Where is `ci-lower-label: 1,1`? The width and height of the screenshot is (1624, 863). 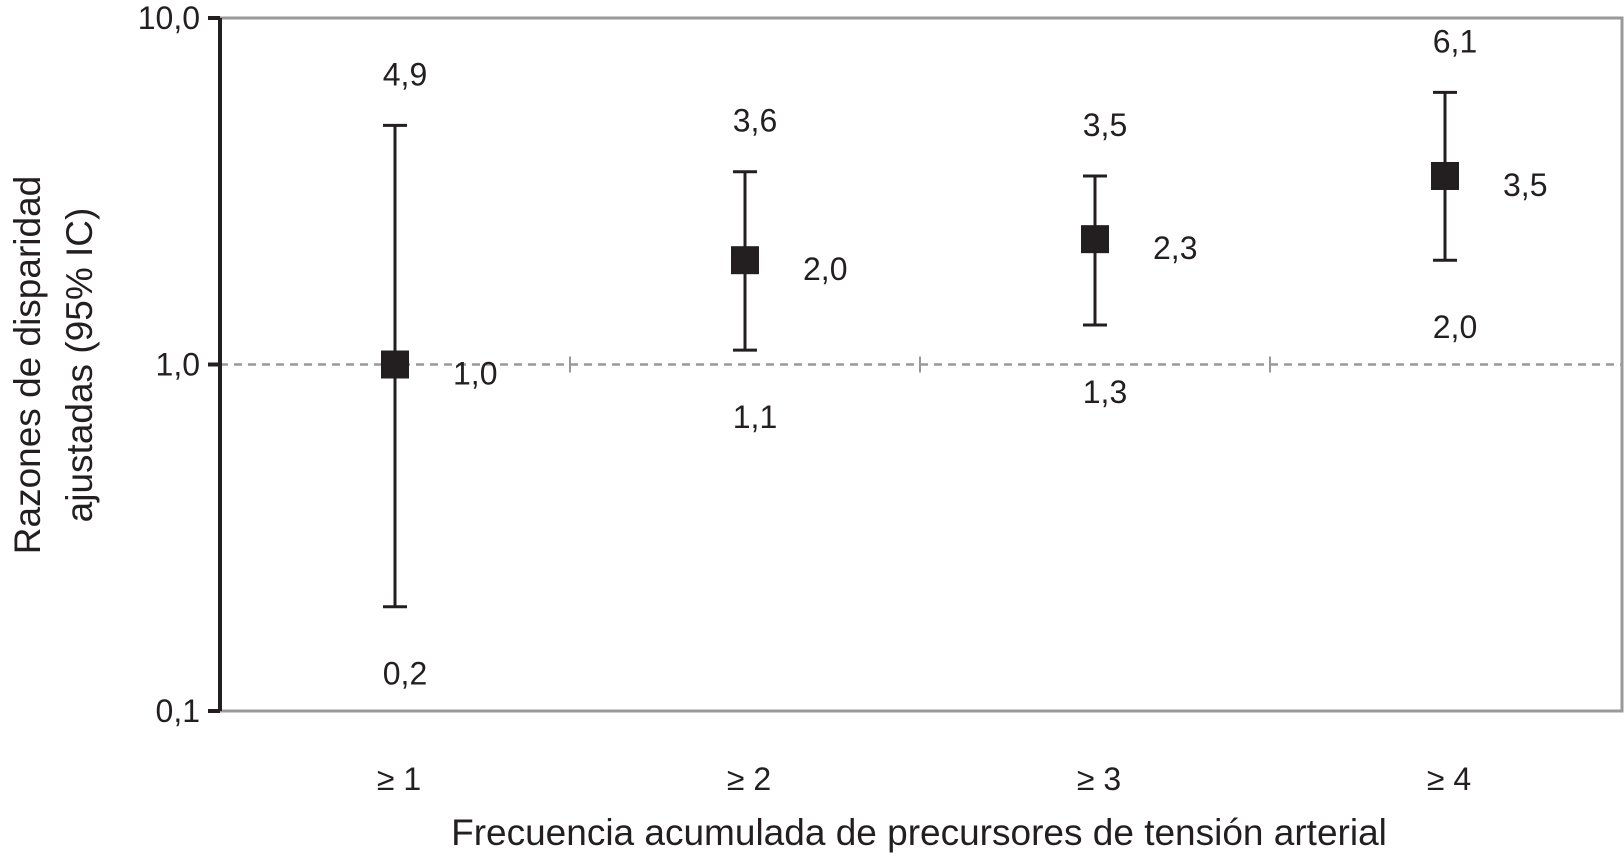
ci-lower-label: 1,1 is located at coordinates (755, 417).